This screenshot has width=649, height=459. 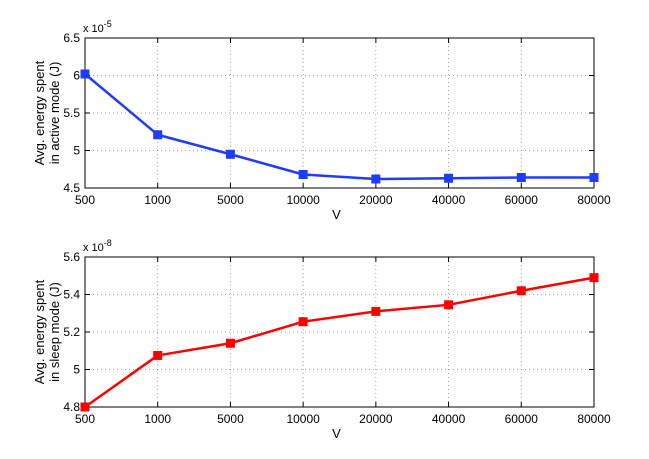 I want to click on y-axis-label-line-2: in sleep mode (J), so click(x=54, y=332).